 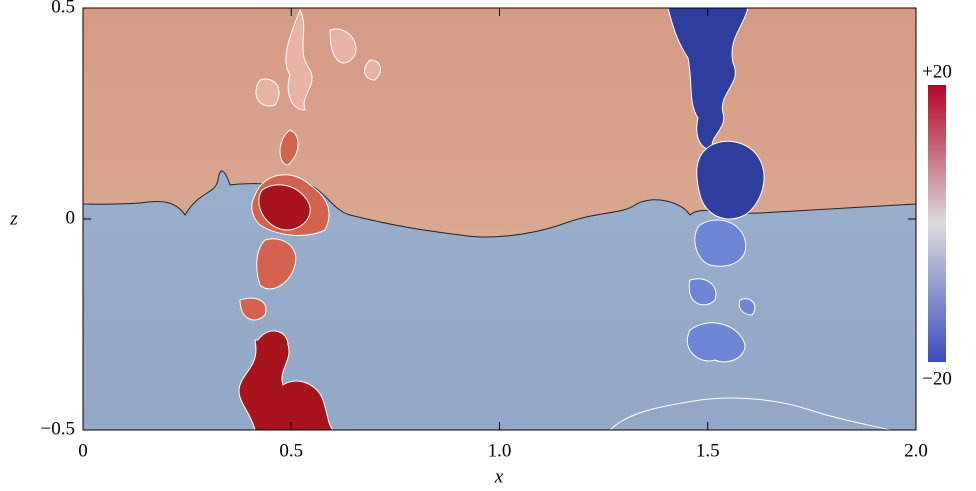 I want to click on colorbar-label: +20, so click(x=937, y=71).